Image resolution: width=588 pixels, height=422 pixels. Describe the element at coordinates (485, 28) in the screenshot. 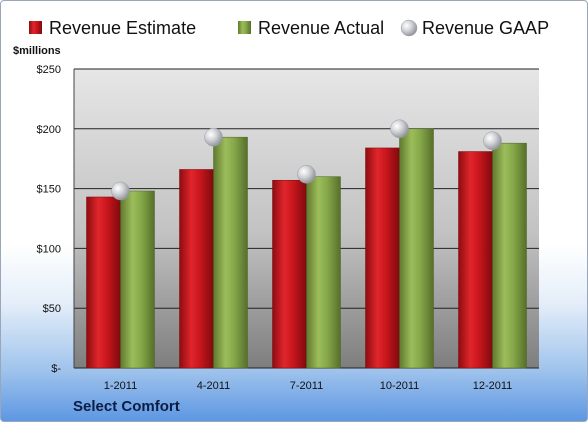

I see `legend-label: Revenue GAAP` at that location.